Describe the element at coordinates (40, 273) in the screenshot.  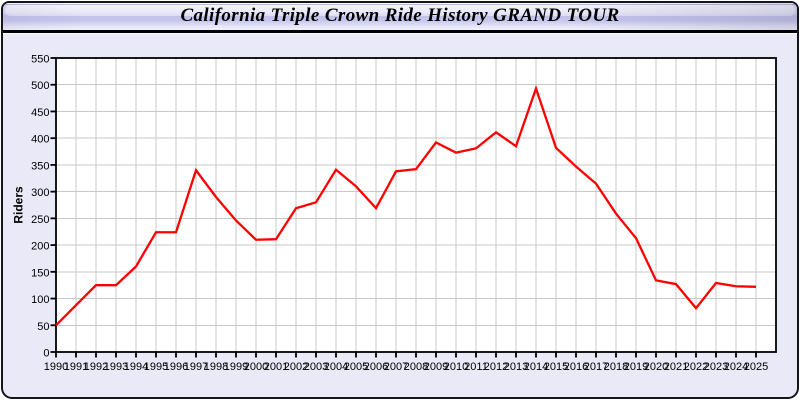
I see `svg-text: 150` at that location.